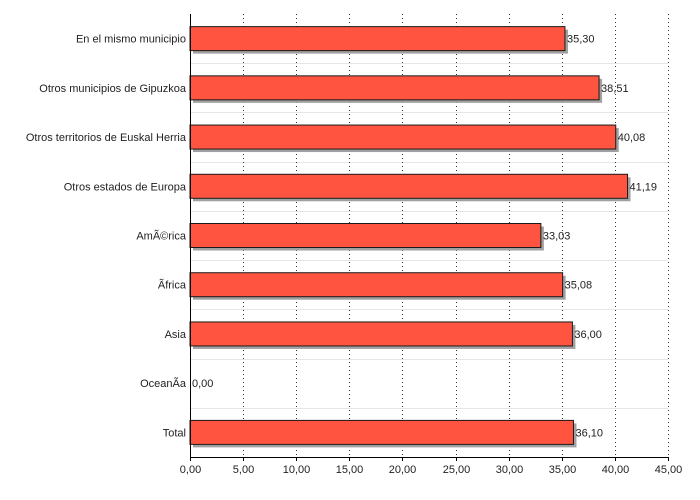 The height and width of the screenshot is (500, 700). What do you see at coordinates (632, 138) in the screenshot?
I see `value-label: 40,08` at bounding box center [632, 138].